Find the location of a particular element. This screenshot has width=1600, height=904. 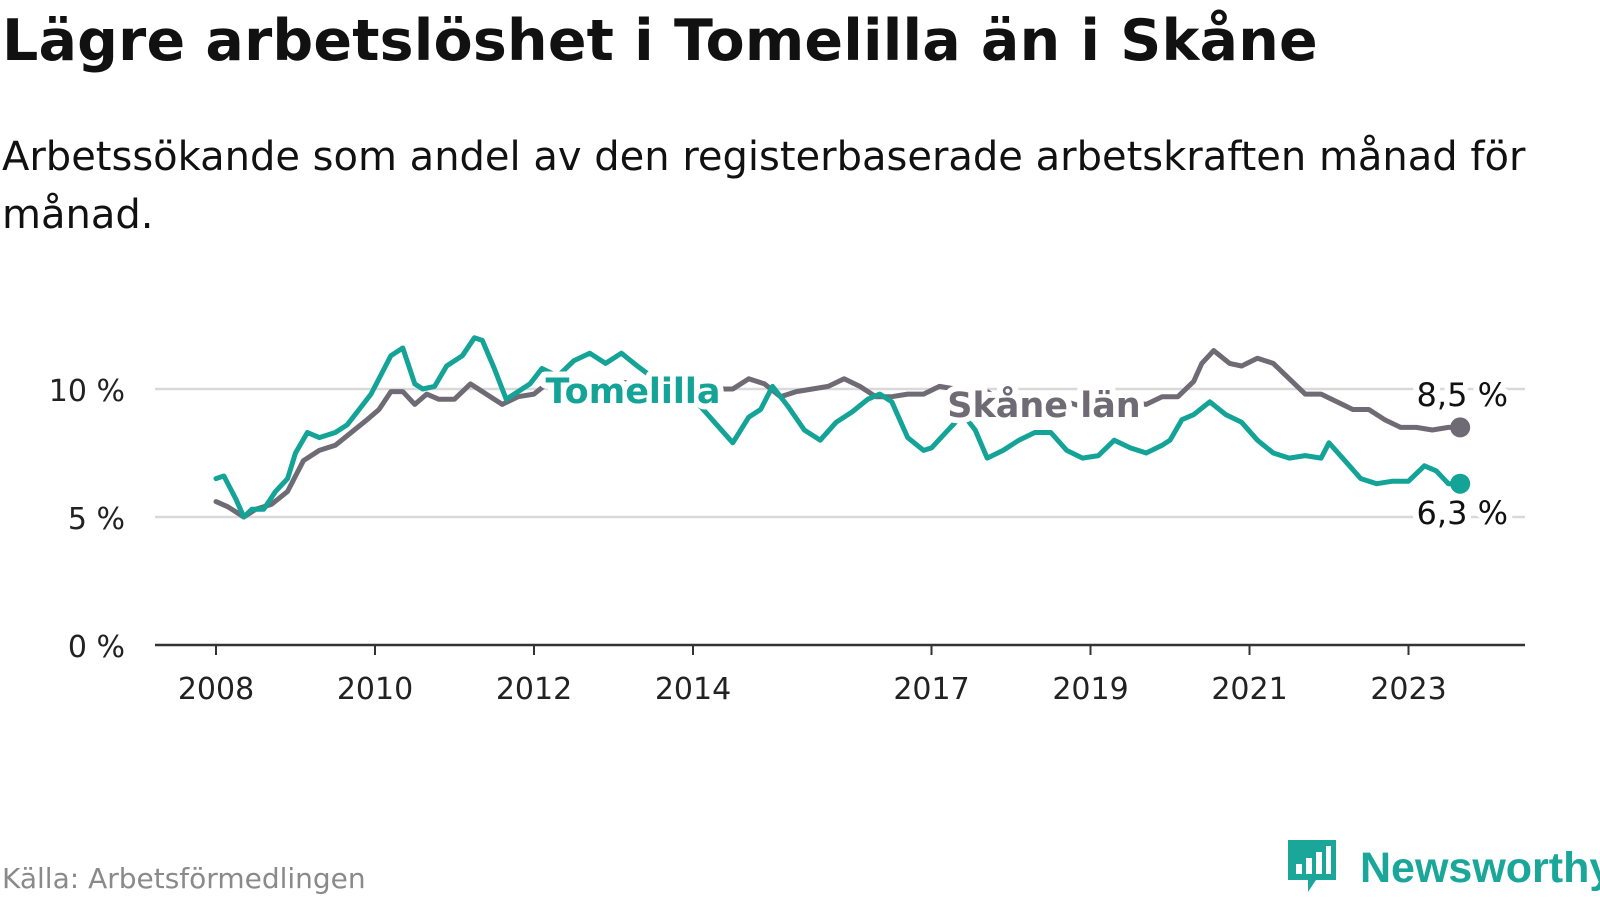

x-tick-label: 2008 is located at coordinates (216, 689).